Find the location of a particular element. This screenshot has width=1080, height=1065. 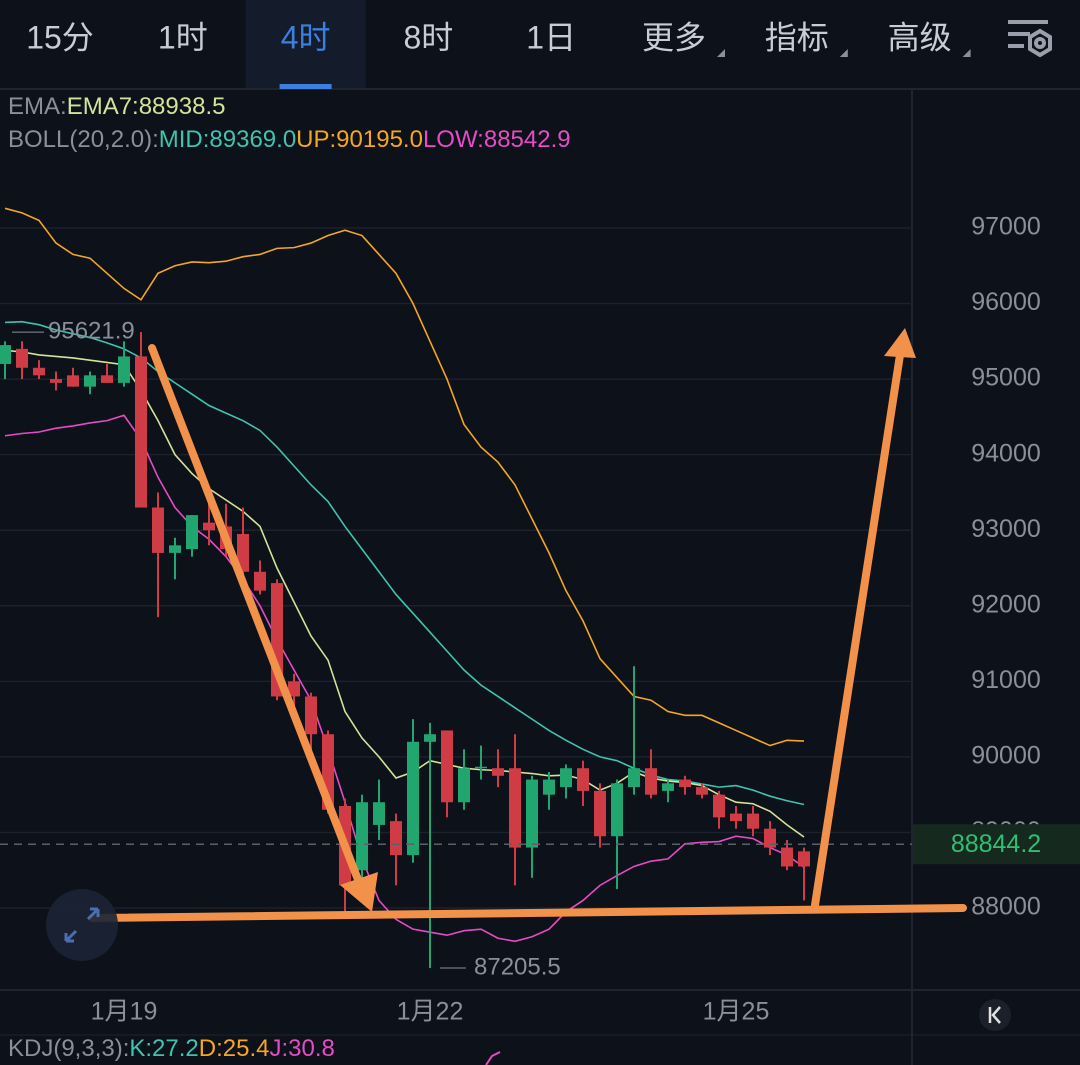

tab-label: 高级 is located at coordinates (920, 37).